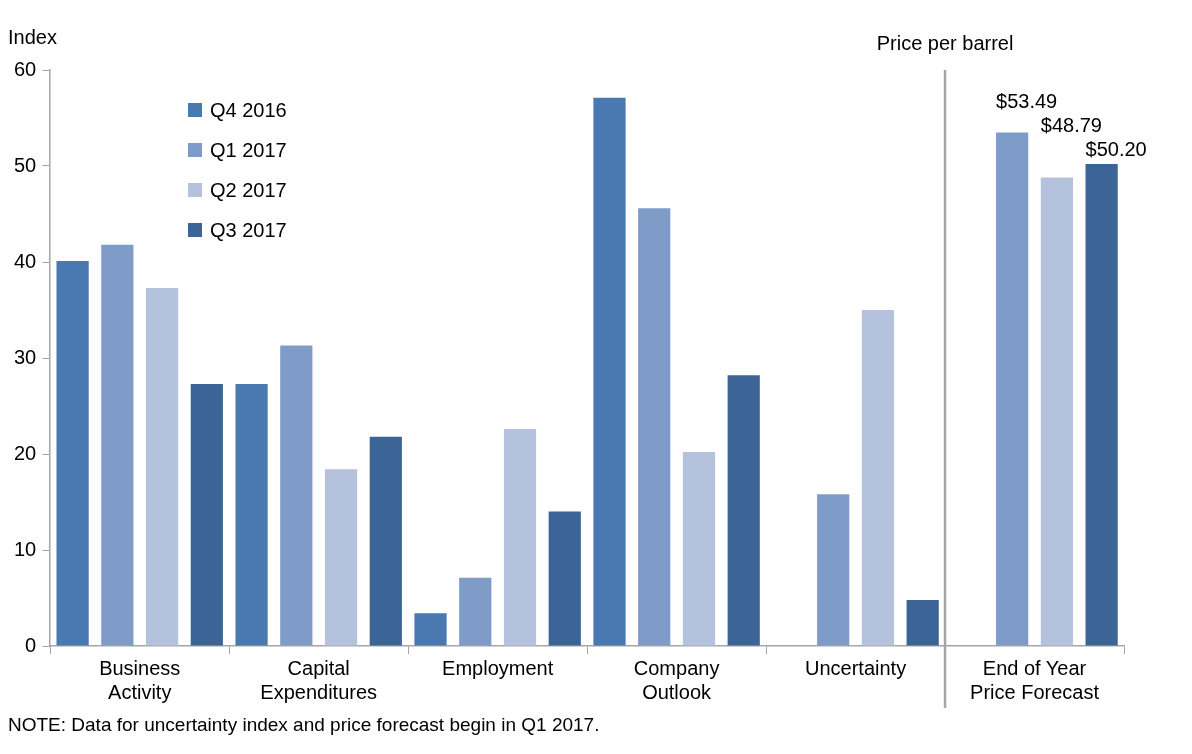 The height and width of the screenshot is (754, 1192). Describe the element at coordinates (25, 356) in the screenshot. I see `y-tick-label: 30` at that location.